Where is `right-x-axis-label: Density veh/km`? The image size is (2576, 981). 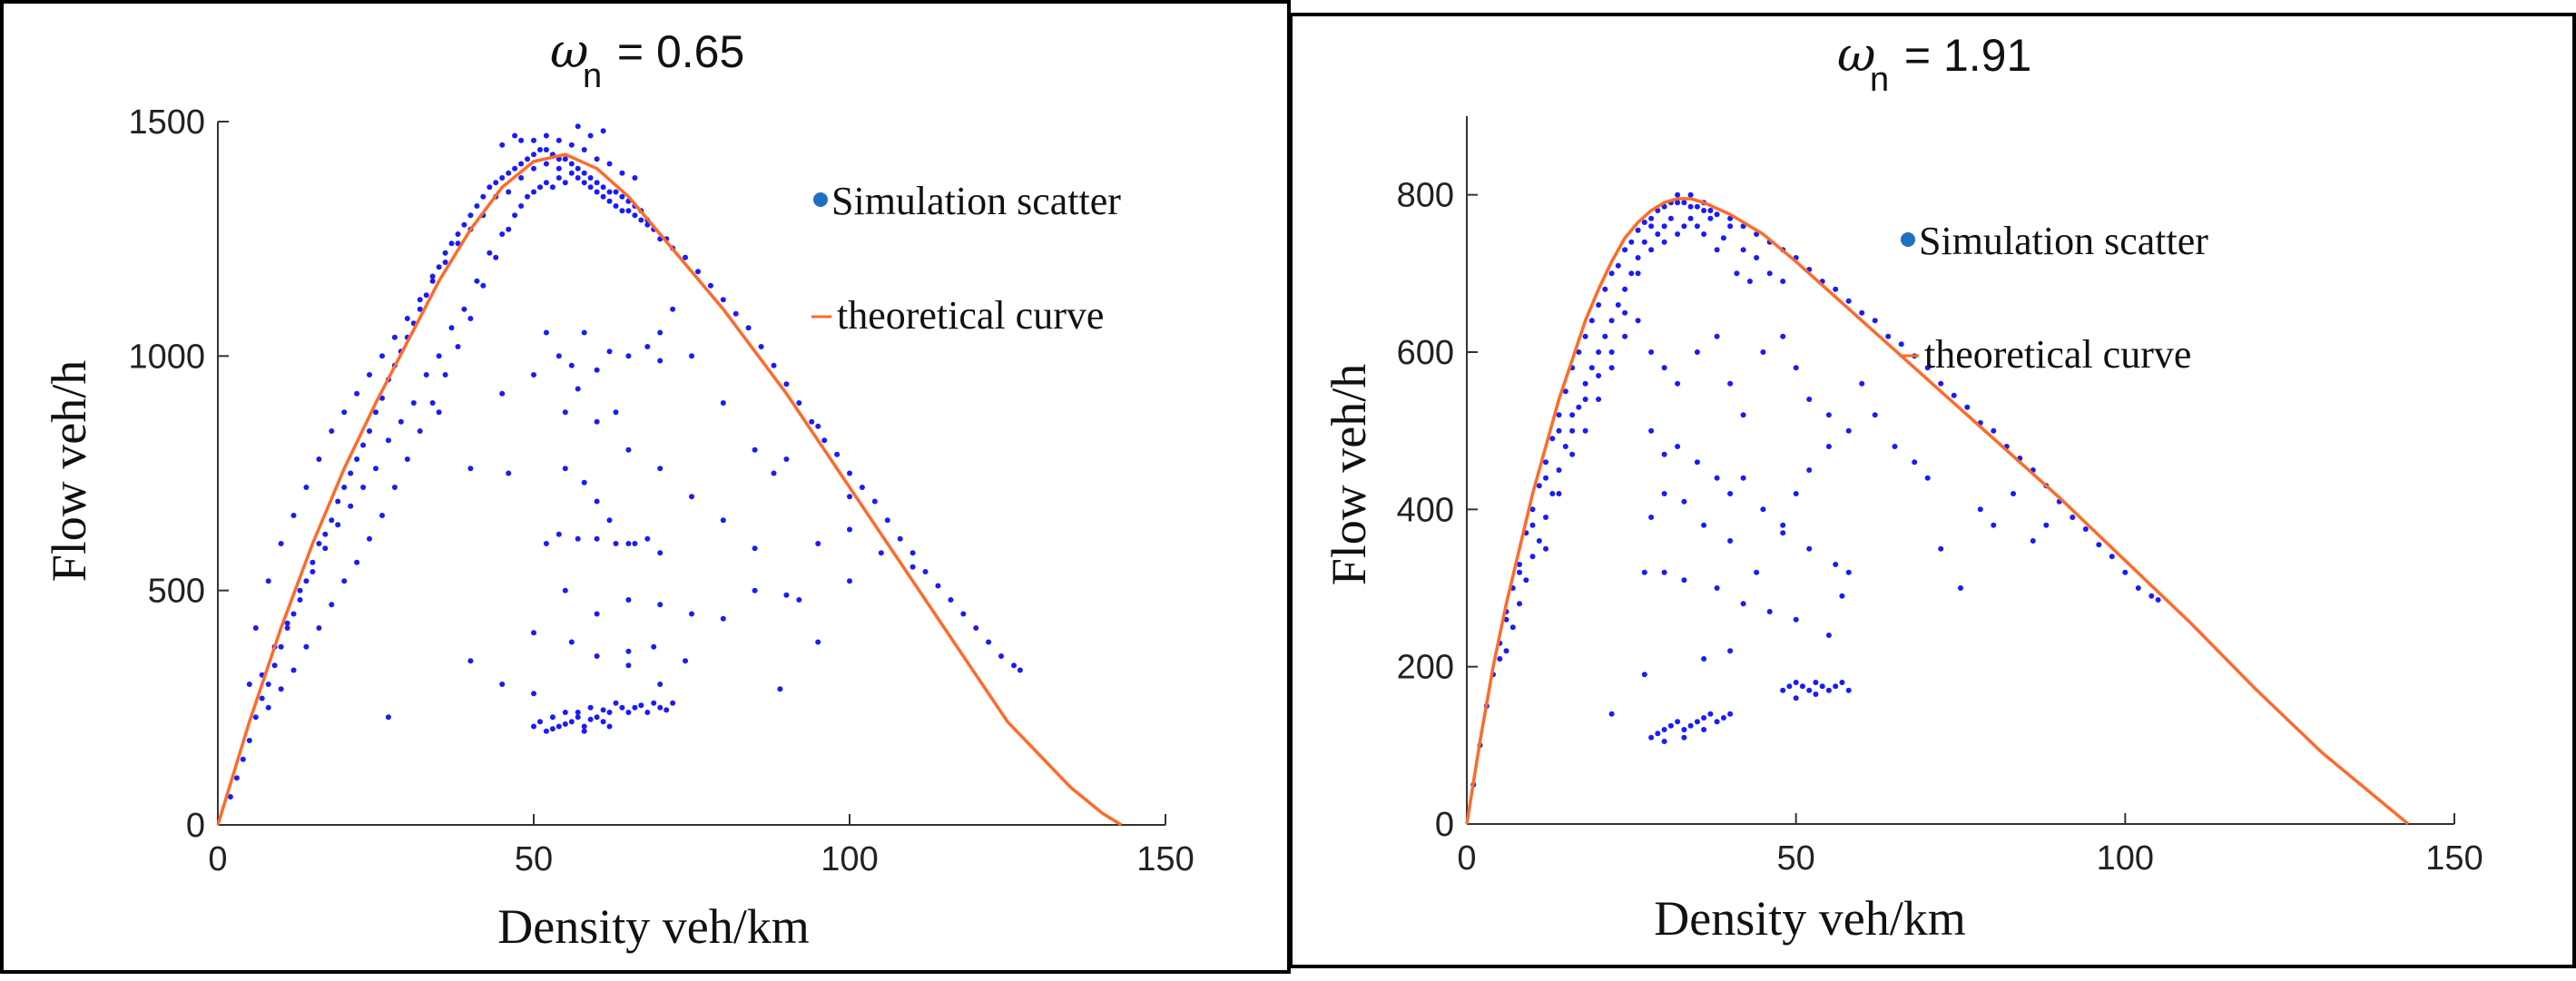
right-x-axis-label: Density veh/km is located at coordinates (1809, 919).